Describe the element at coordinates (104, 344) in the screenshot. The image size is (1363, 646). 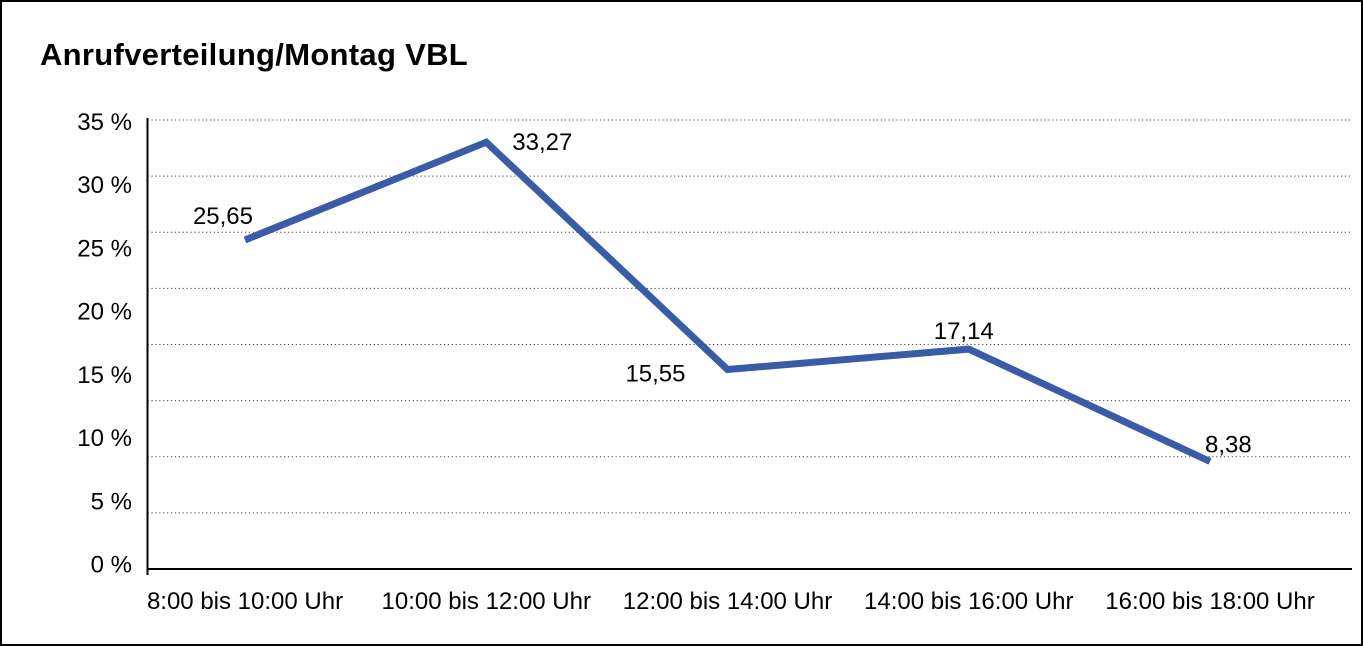
I see `y-axis-labels: 35 % 30 % 25 % 20 % 15 % 10 % 5 % 0 %` at that location.